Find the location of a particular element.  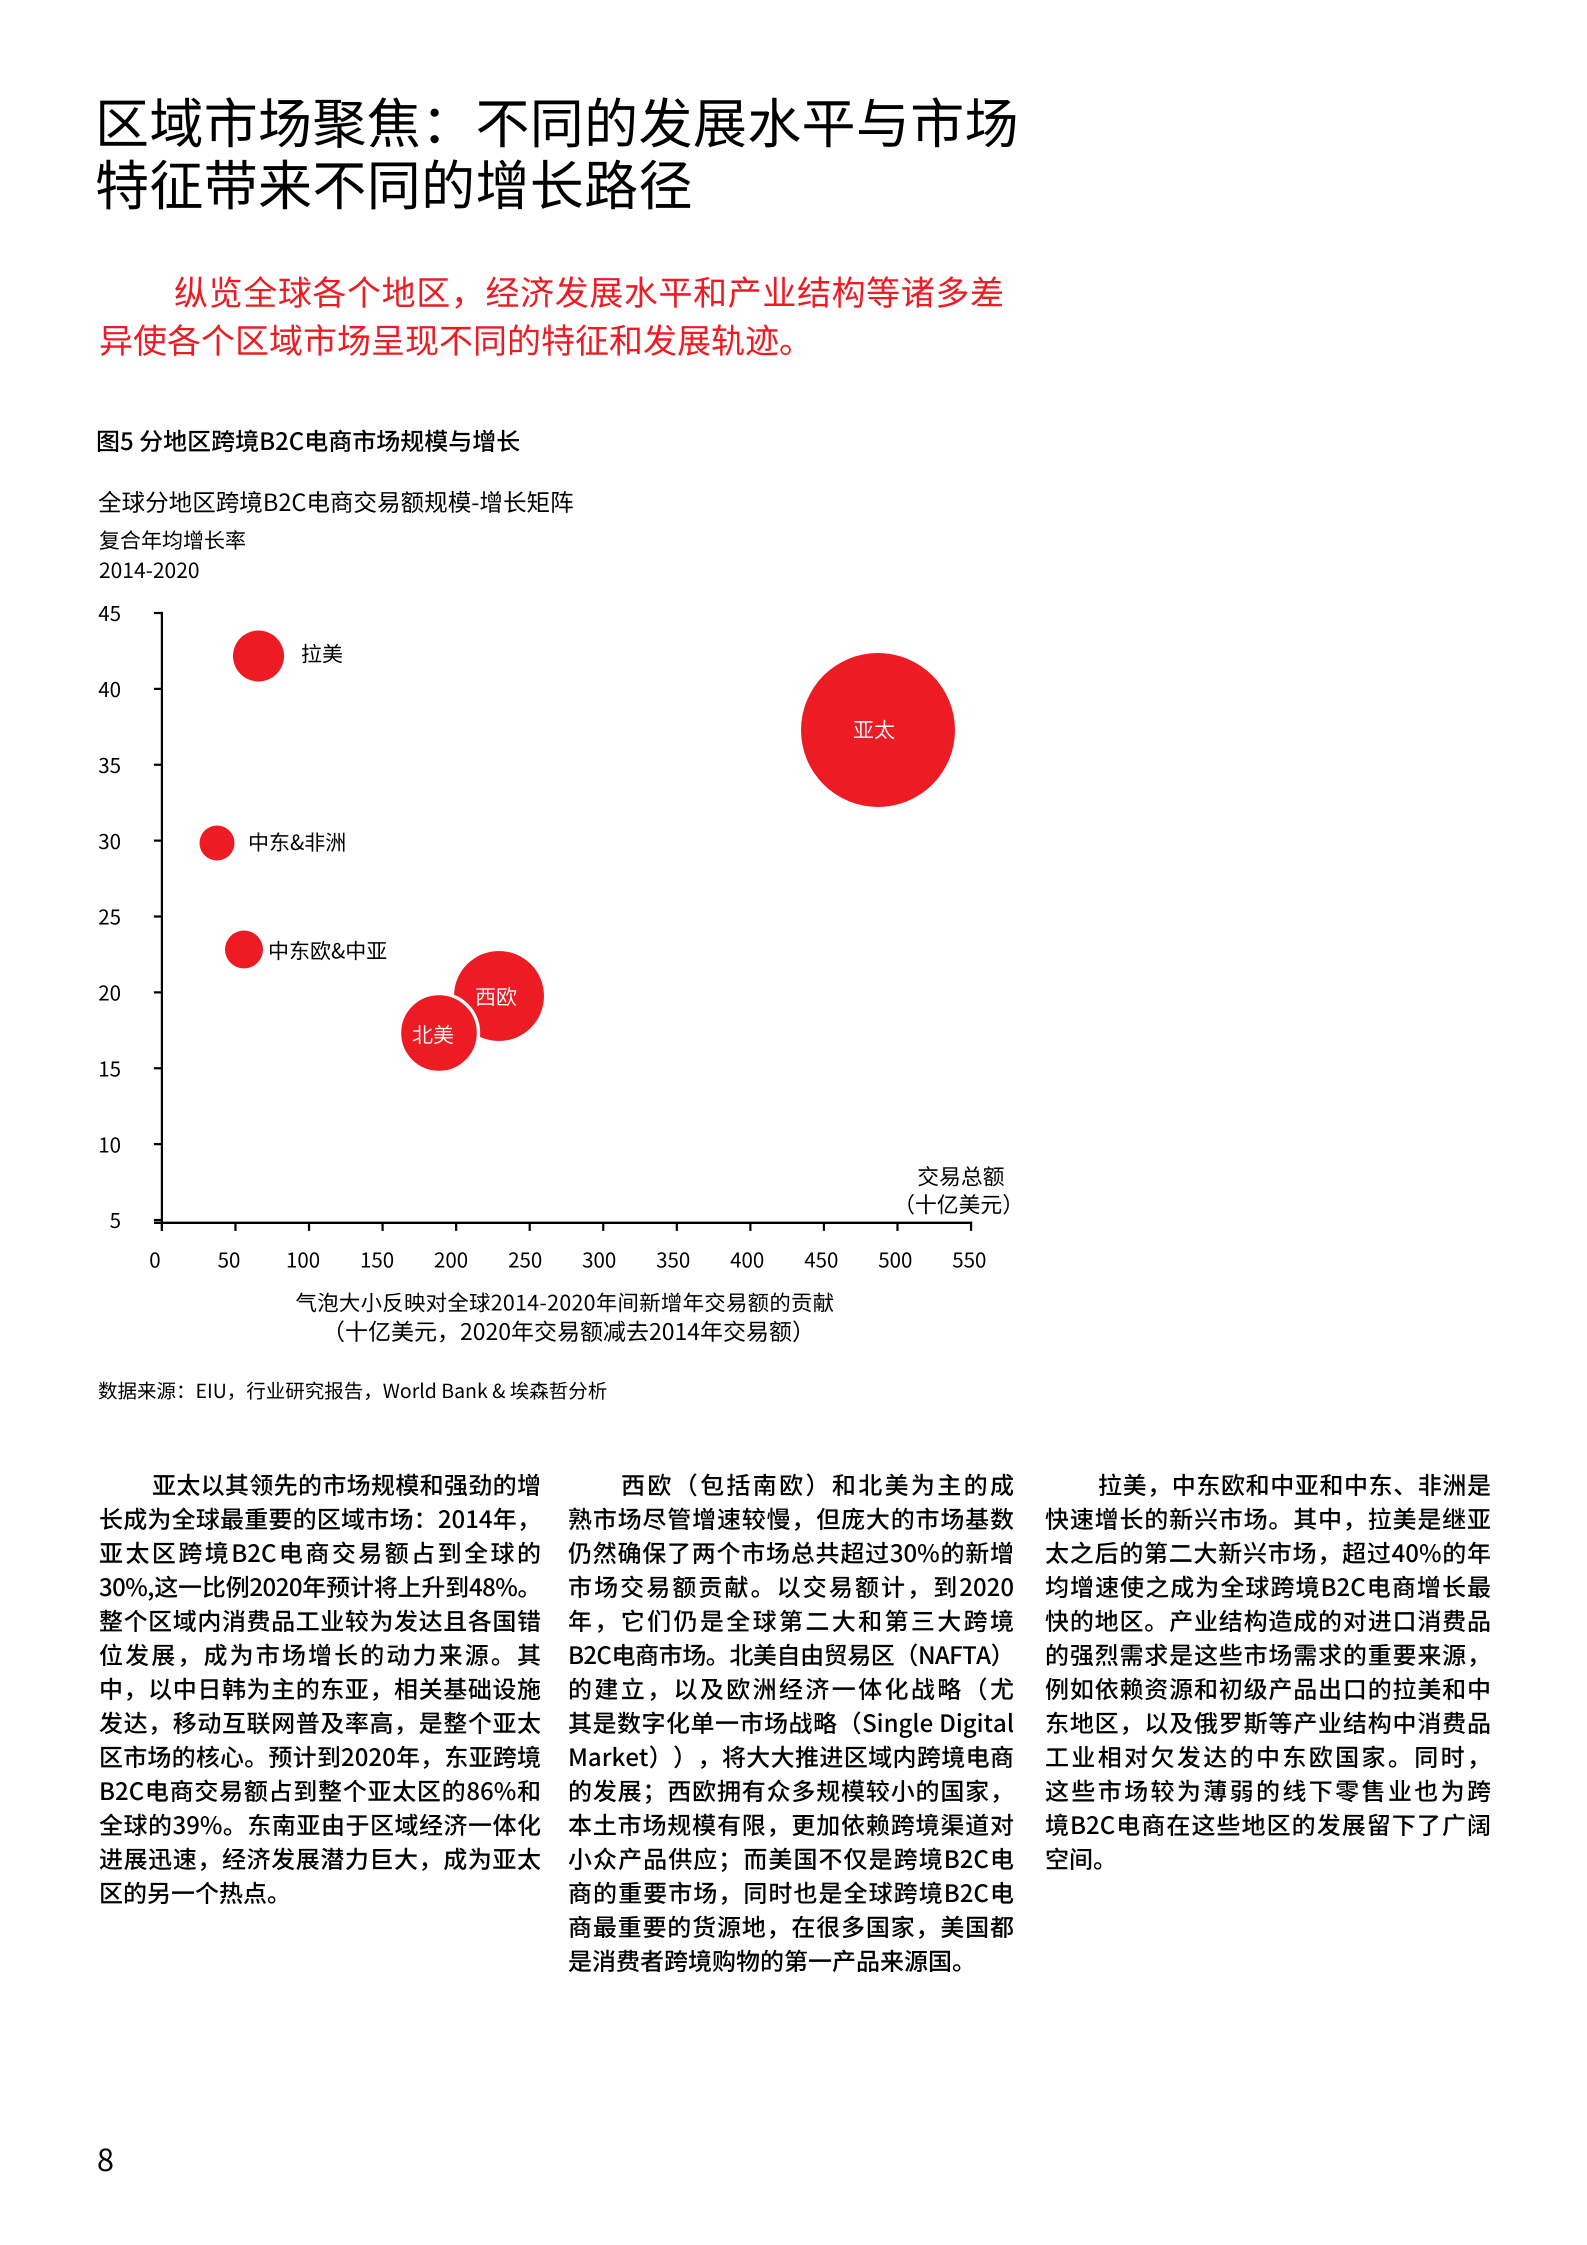

svg-text: 北美 is located at coordinates (433, 1035).